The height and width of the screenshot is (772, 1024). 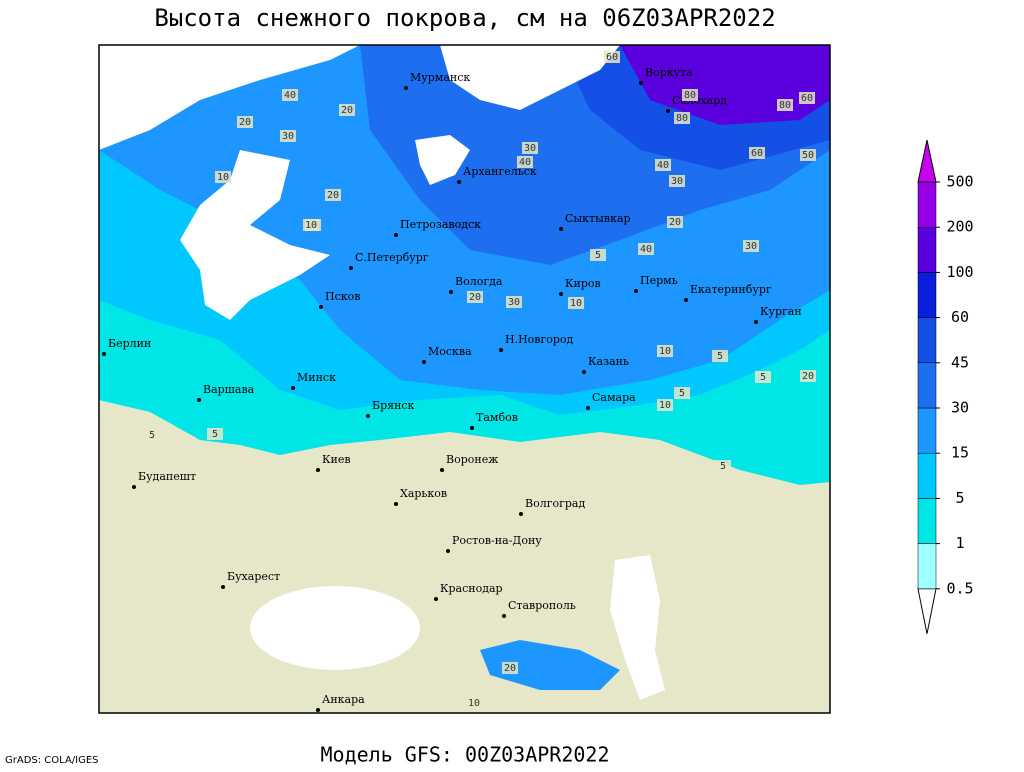 I want to click on barents-sea, so click(x=229, y=97).